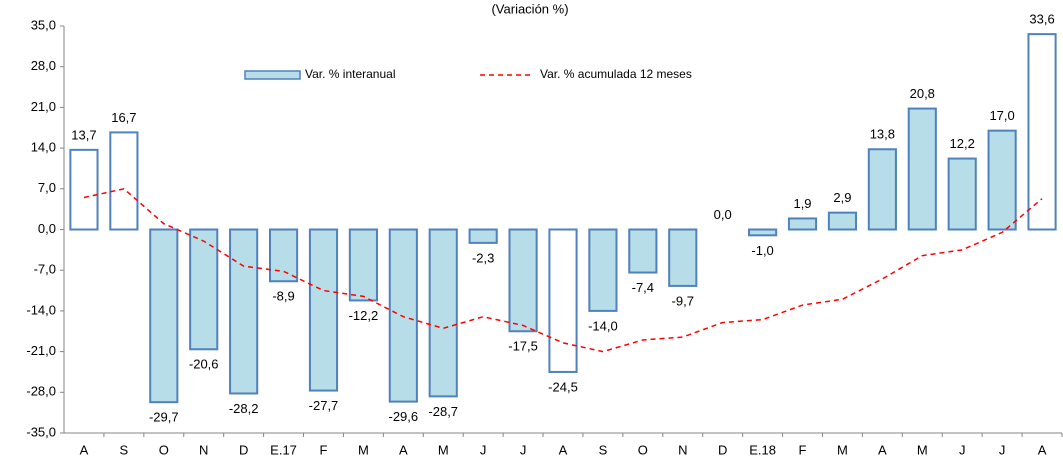 The image size is (1063, 461). What do you see at coordinates (616, 74) in the screenshot?
I see `legend-label: Var. % acumulada 12 meses` at bounding box center [616, 74].